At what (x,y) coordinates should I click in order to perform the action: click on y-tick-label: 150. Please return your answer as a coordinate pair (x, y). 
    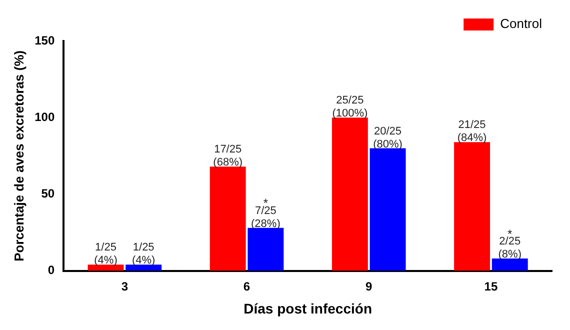
    Looking at the image, I should click on (44, 40).